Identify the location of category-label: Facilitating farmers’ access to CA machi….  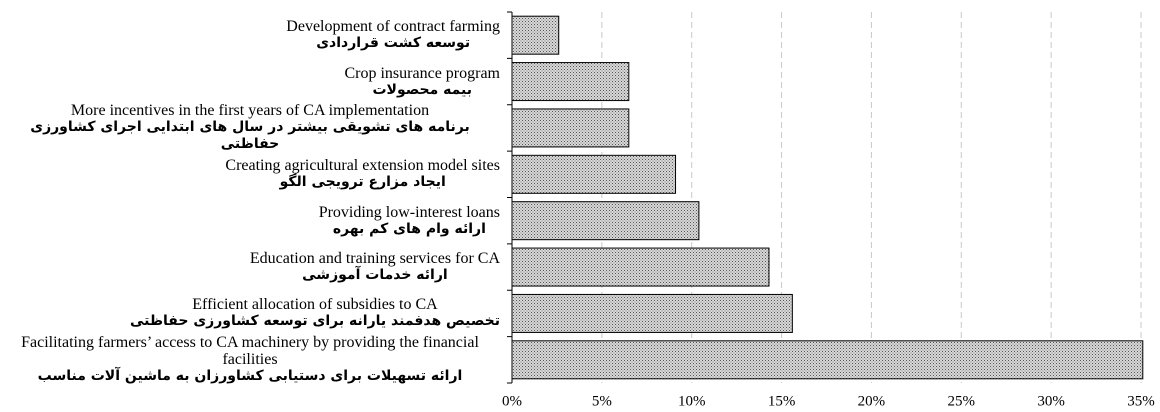
(250, 359).